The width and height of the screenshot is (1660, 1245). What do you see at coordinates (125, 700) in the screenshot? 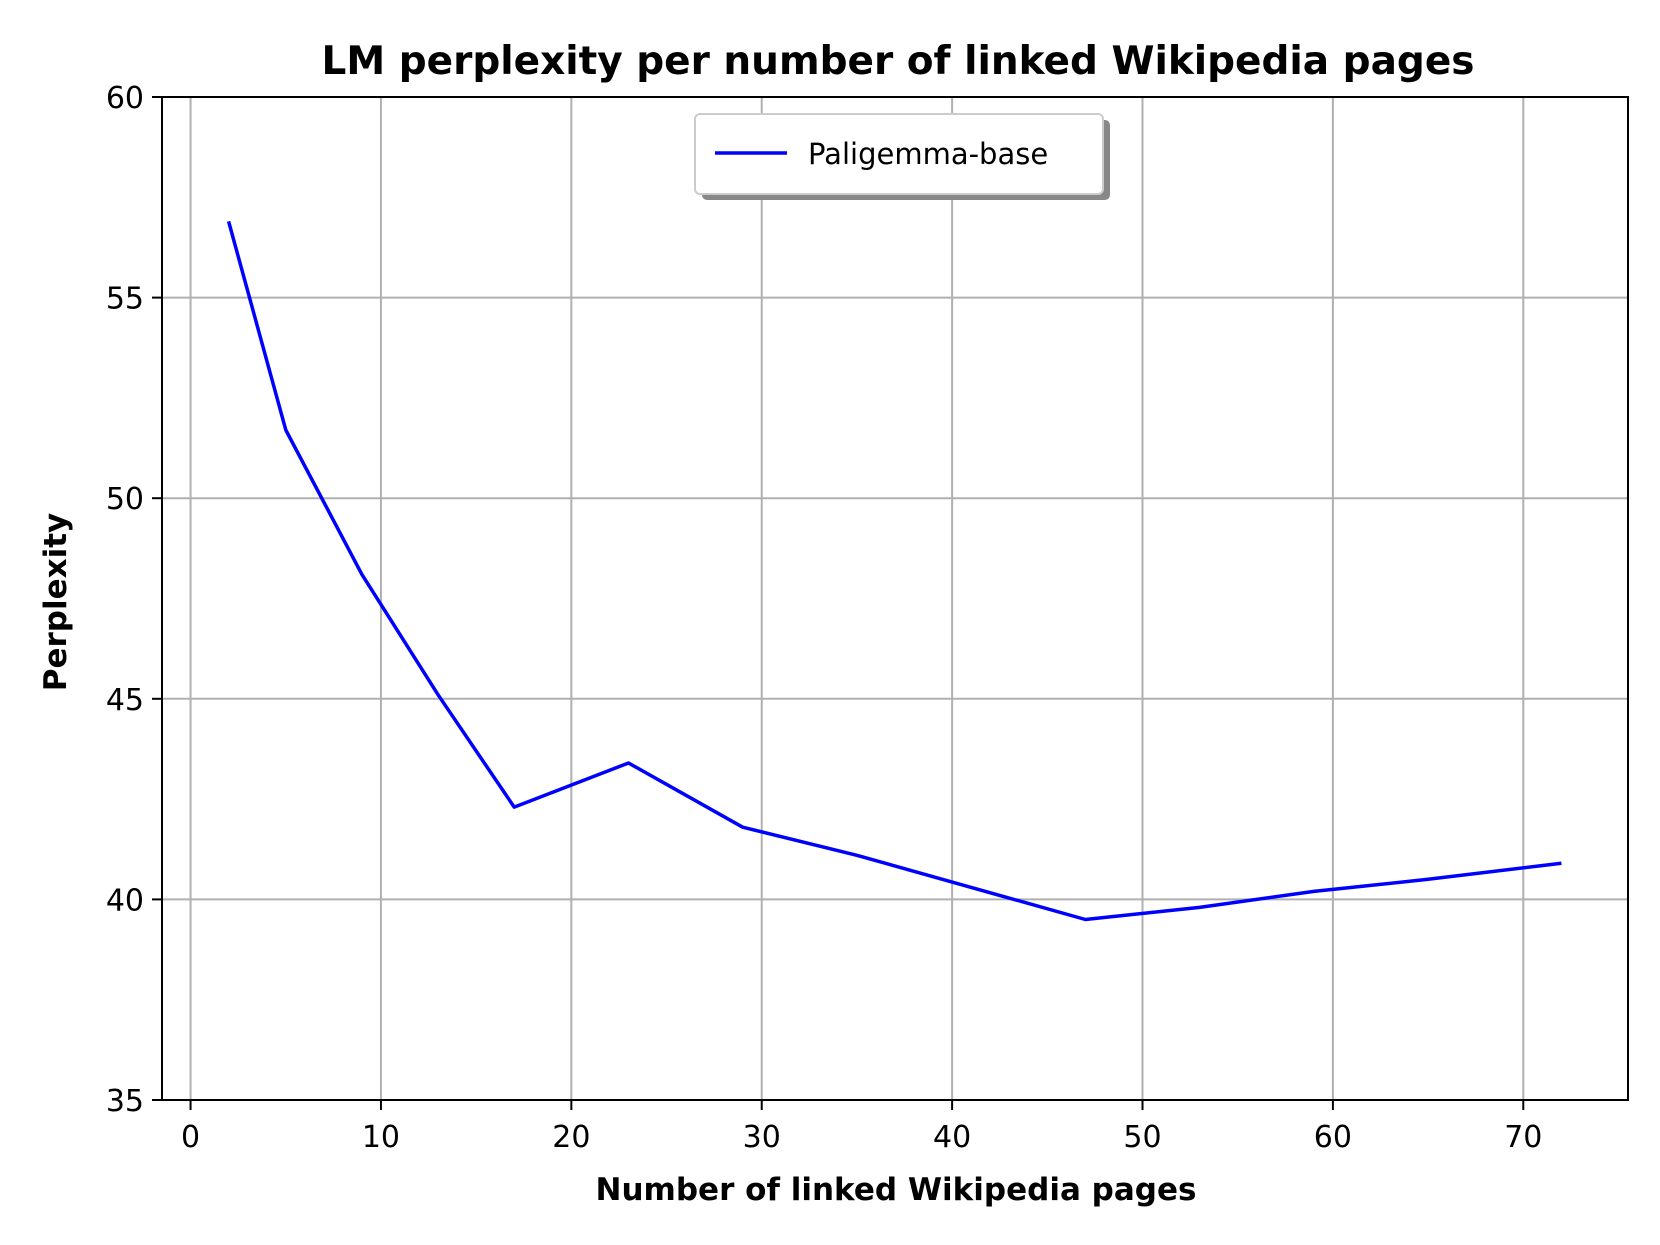
I see `y-tick-label: 45` at bounding box center [125, 700].